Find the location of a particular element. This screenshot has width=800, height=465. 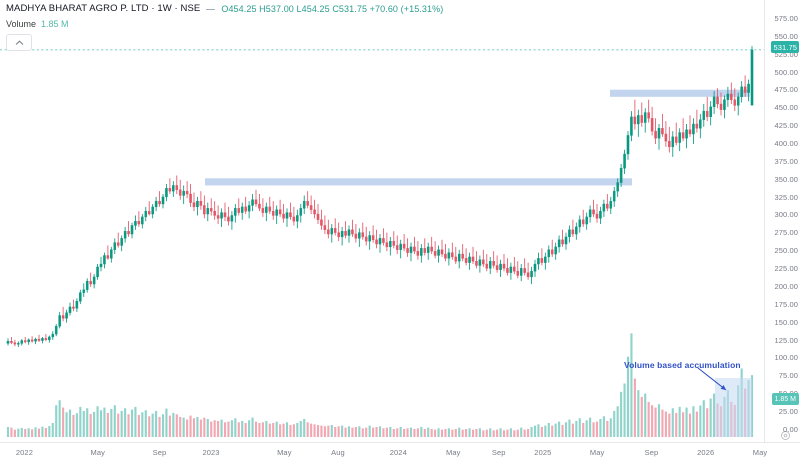

time-tick: Aug is located at coordinates (338, 452).